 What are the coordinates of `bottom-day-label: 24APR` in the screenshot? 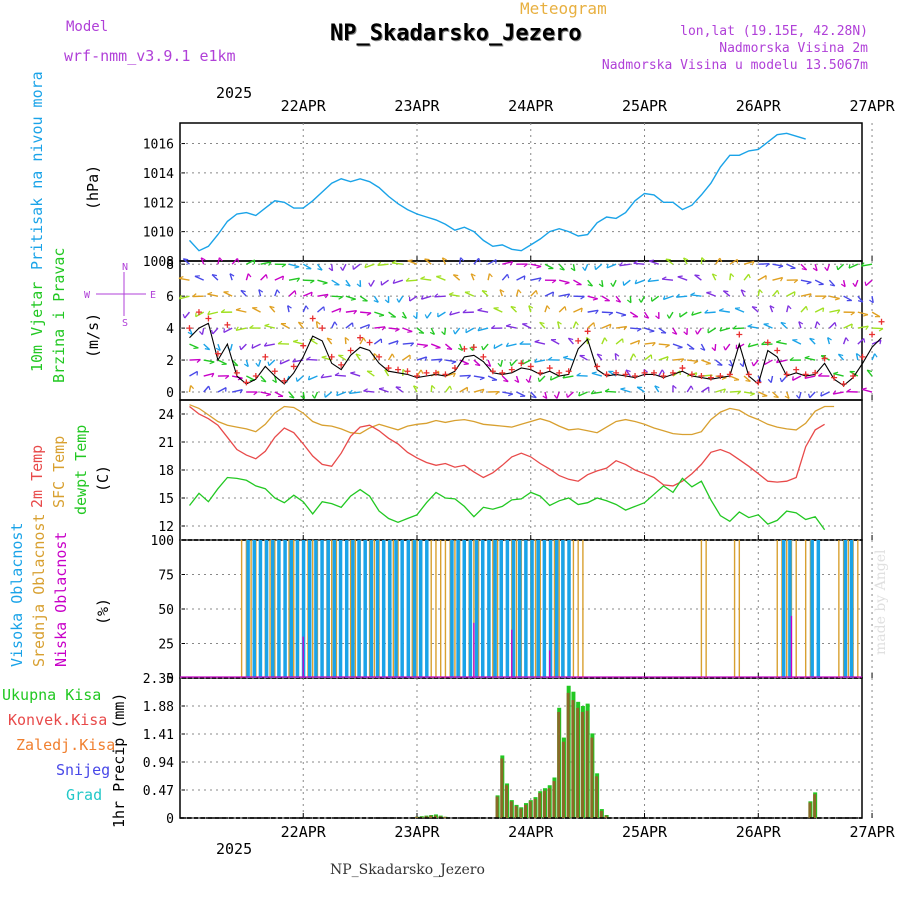 It's located at (531, 832).